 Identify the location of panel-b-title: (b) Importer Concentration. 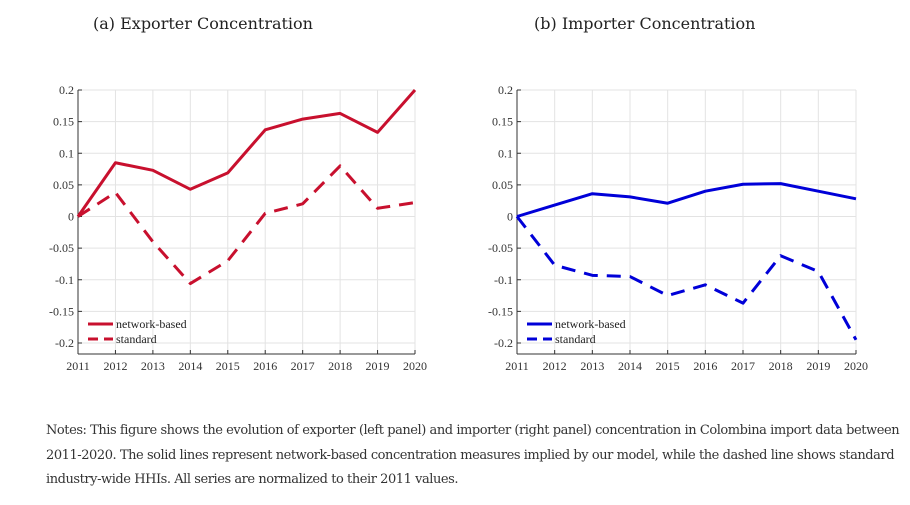
(645, 23).